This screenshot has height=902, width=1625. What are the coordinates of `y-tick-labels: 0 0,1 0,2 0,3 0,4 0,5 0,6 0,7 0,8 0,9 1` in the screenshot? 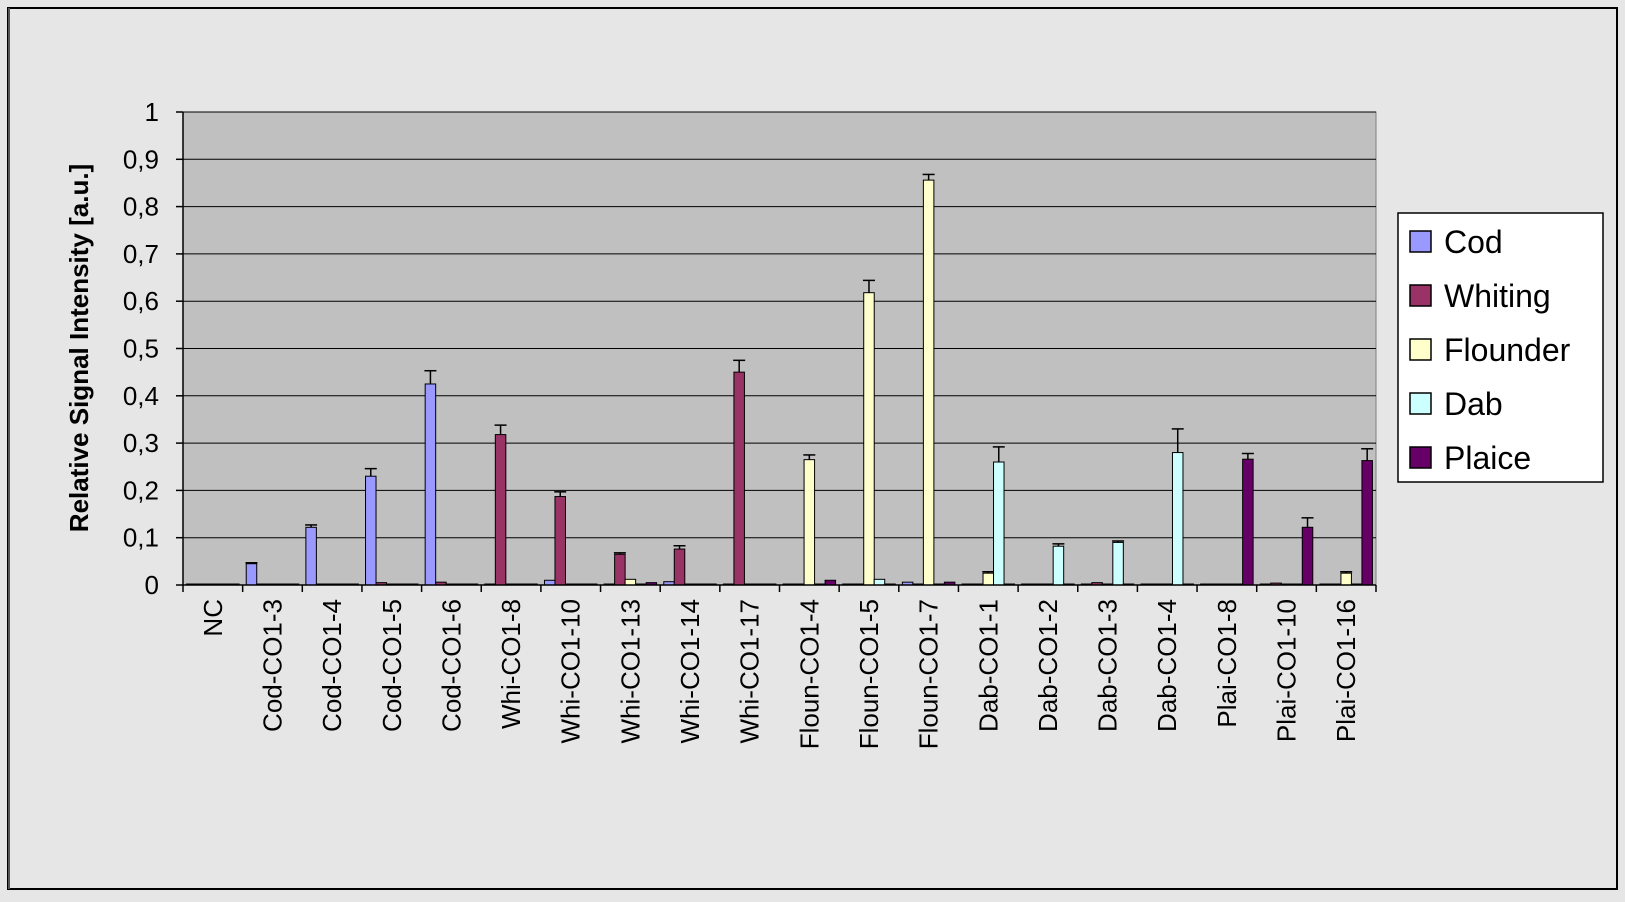 It's located at (141, 348).